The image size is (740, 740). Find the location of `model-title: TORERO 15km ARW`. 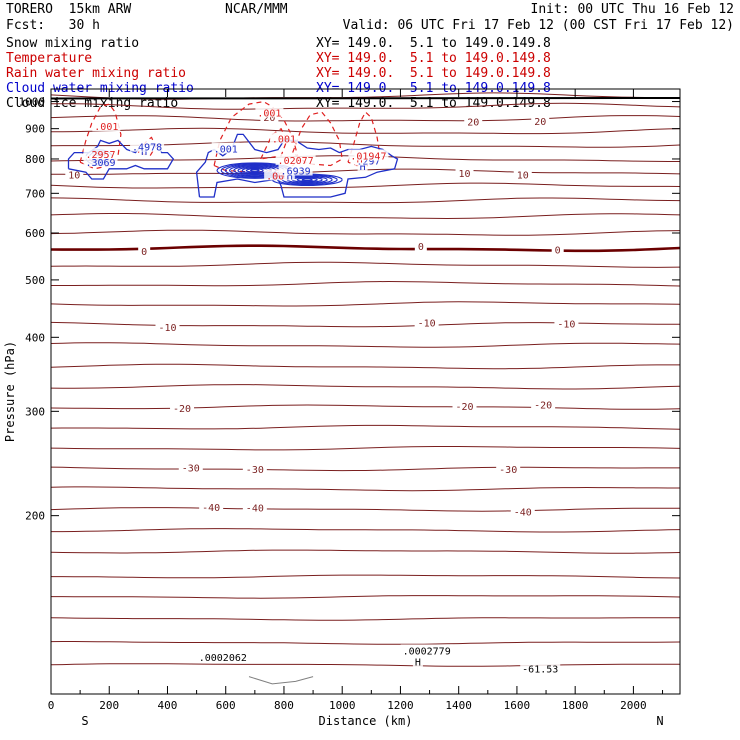

model-title: TORERO 15km ARW is located at coordinates (69, 9).